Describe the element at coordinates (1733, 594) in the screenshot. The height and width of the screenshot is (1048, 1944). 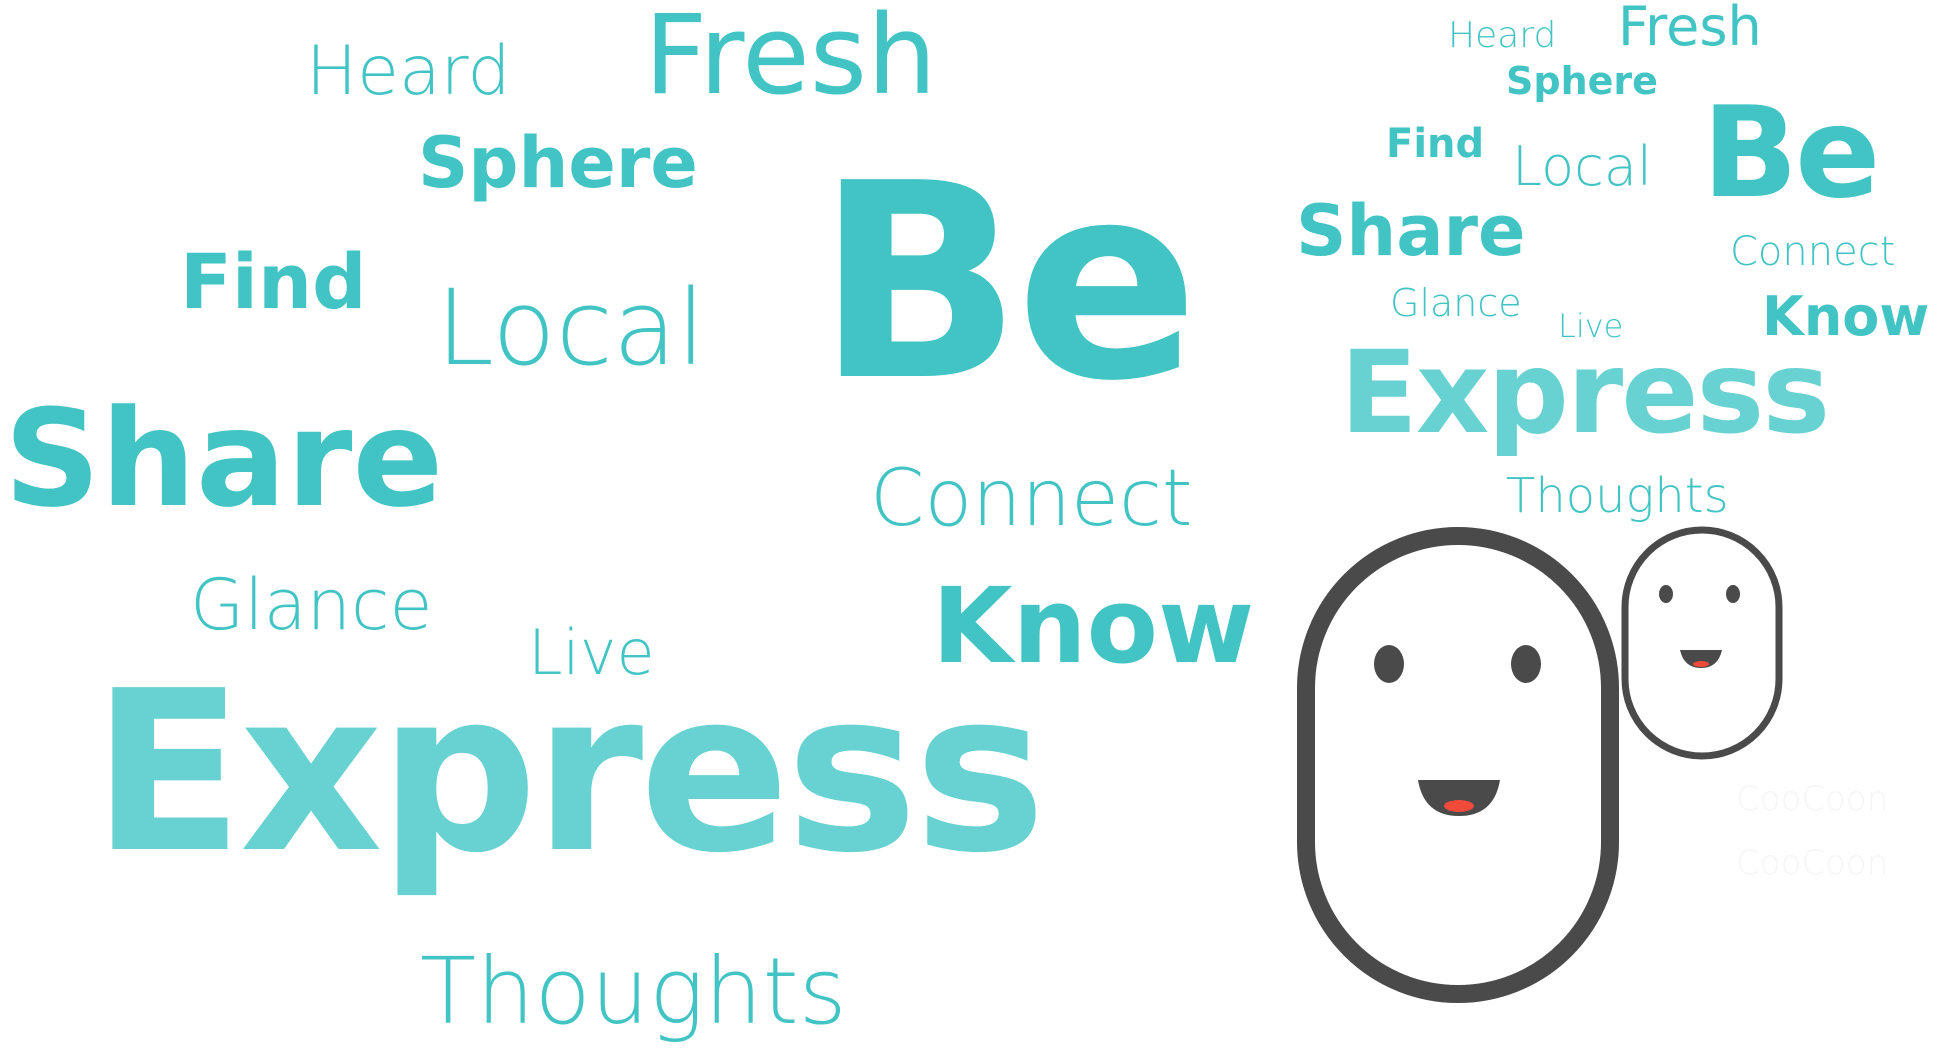
I see `small-mascot-right-eye` at that location.